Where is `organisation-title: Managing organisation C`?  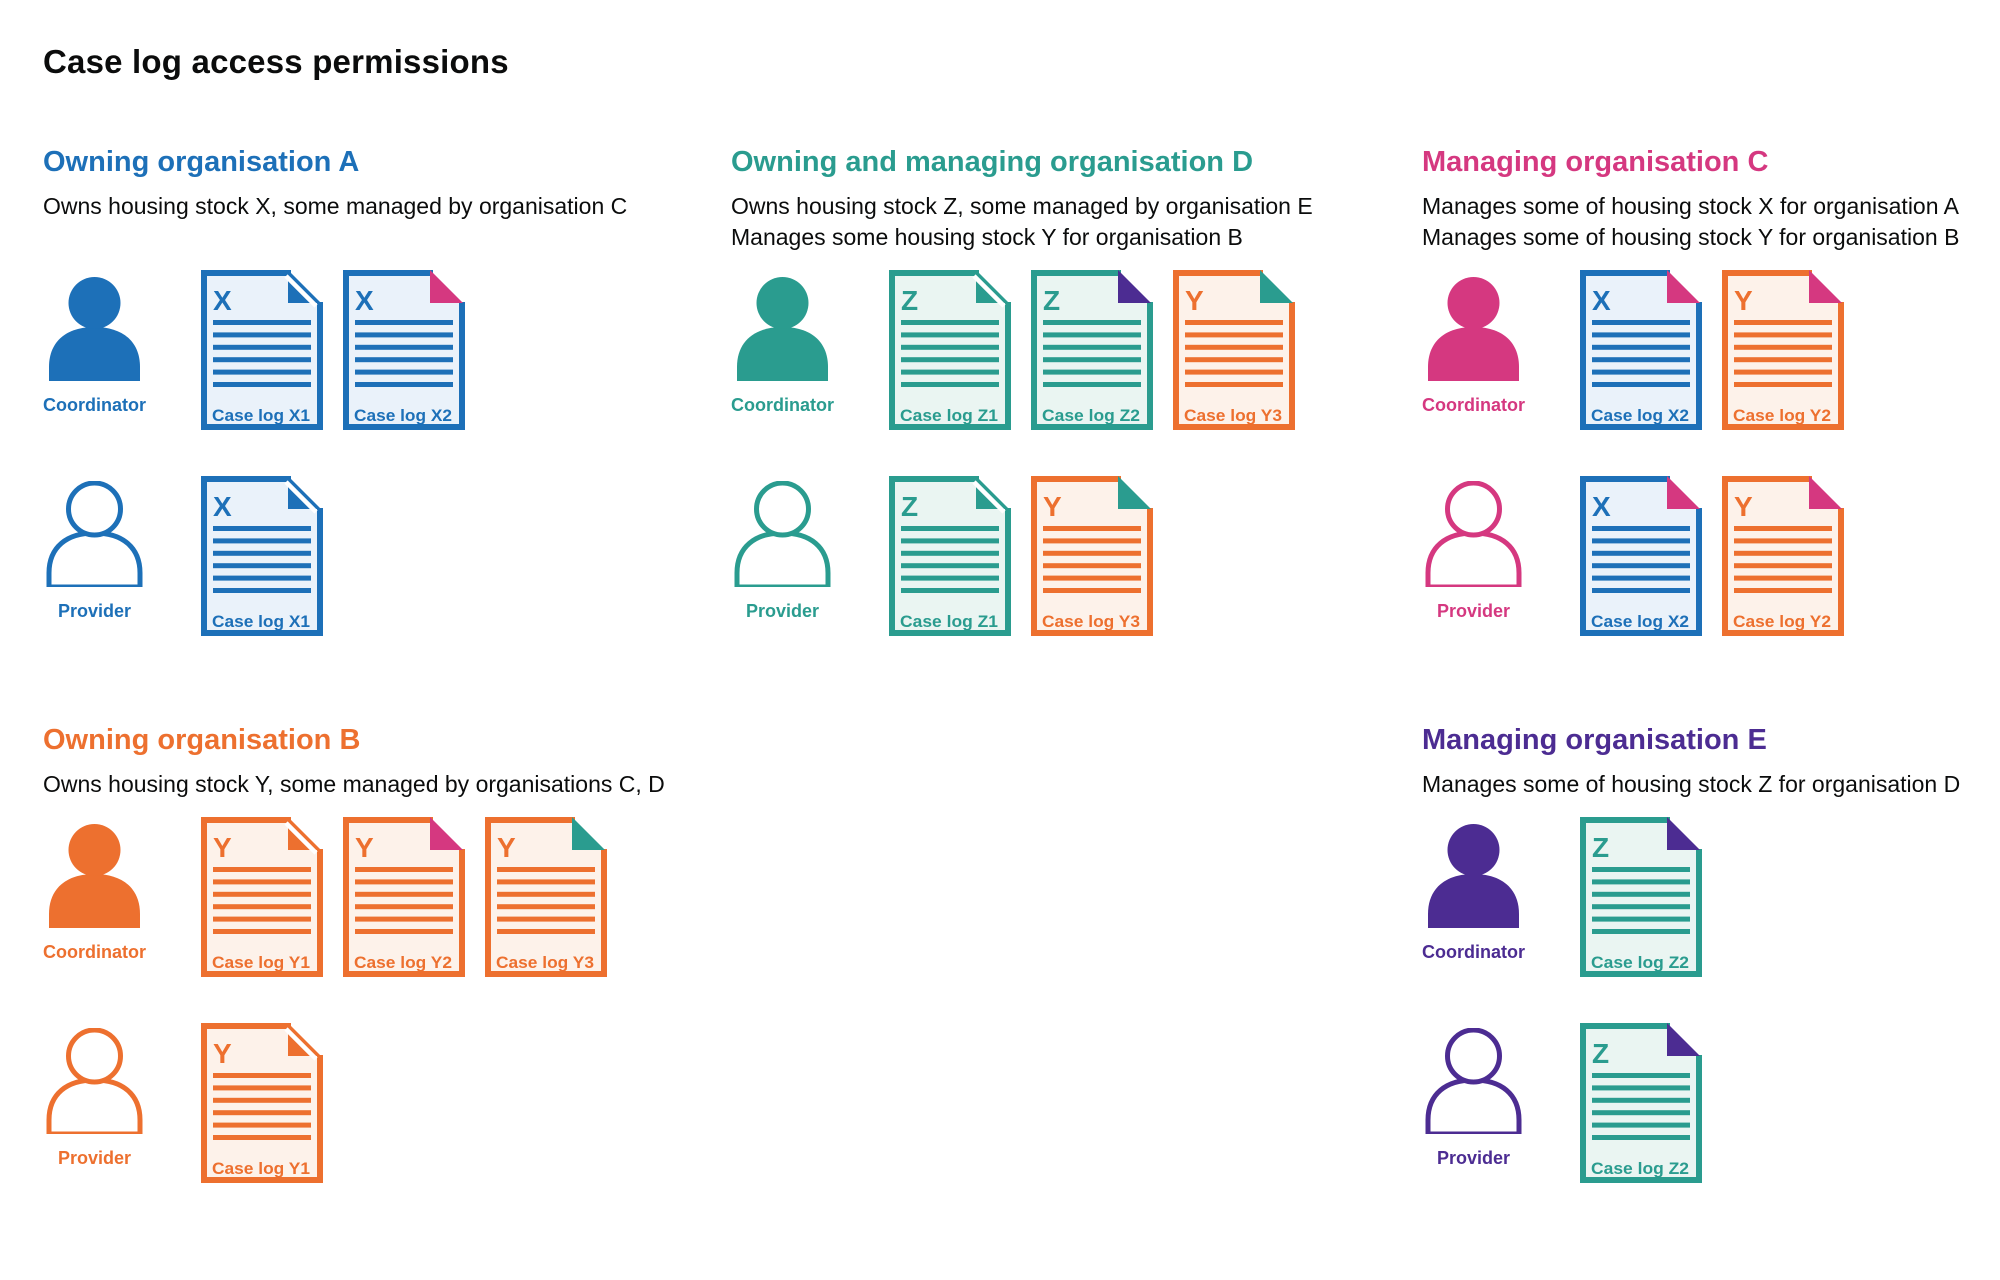
organisation-title: Managing organisation C is located at coordinates (1595, 162).